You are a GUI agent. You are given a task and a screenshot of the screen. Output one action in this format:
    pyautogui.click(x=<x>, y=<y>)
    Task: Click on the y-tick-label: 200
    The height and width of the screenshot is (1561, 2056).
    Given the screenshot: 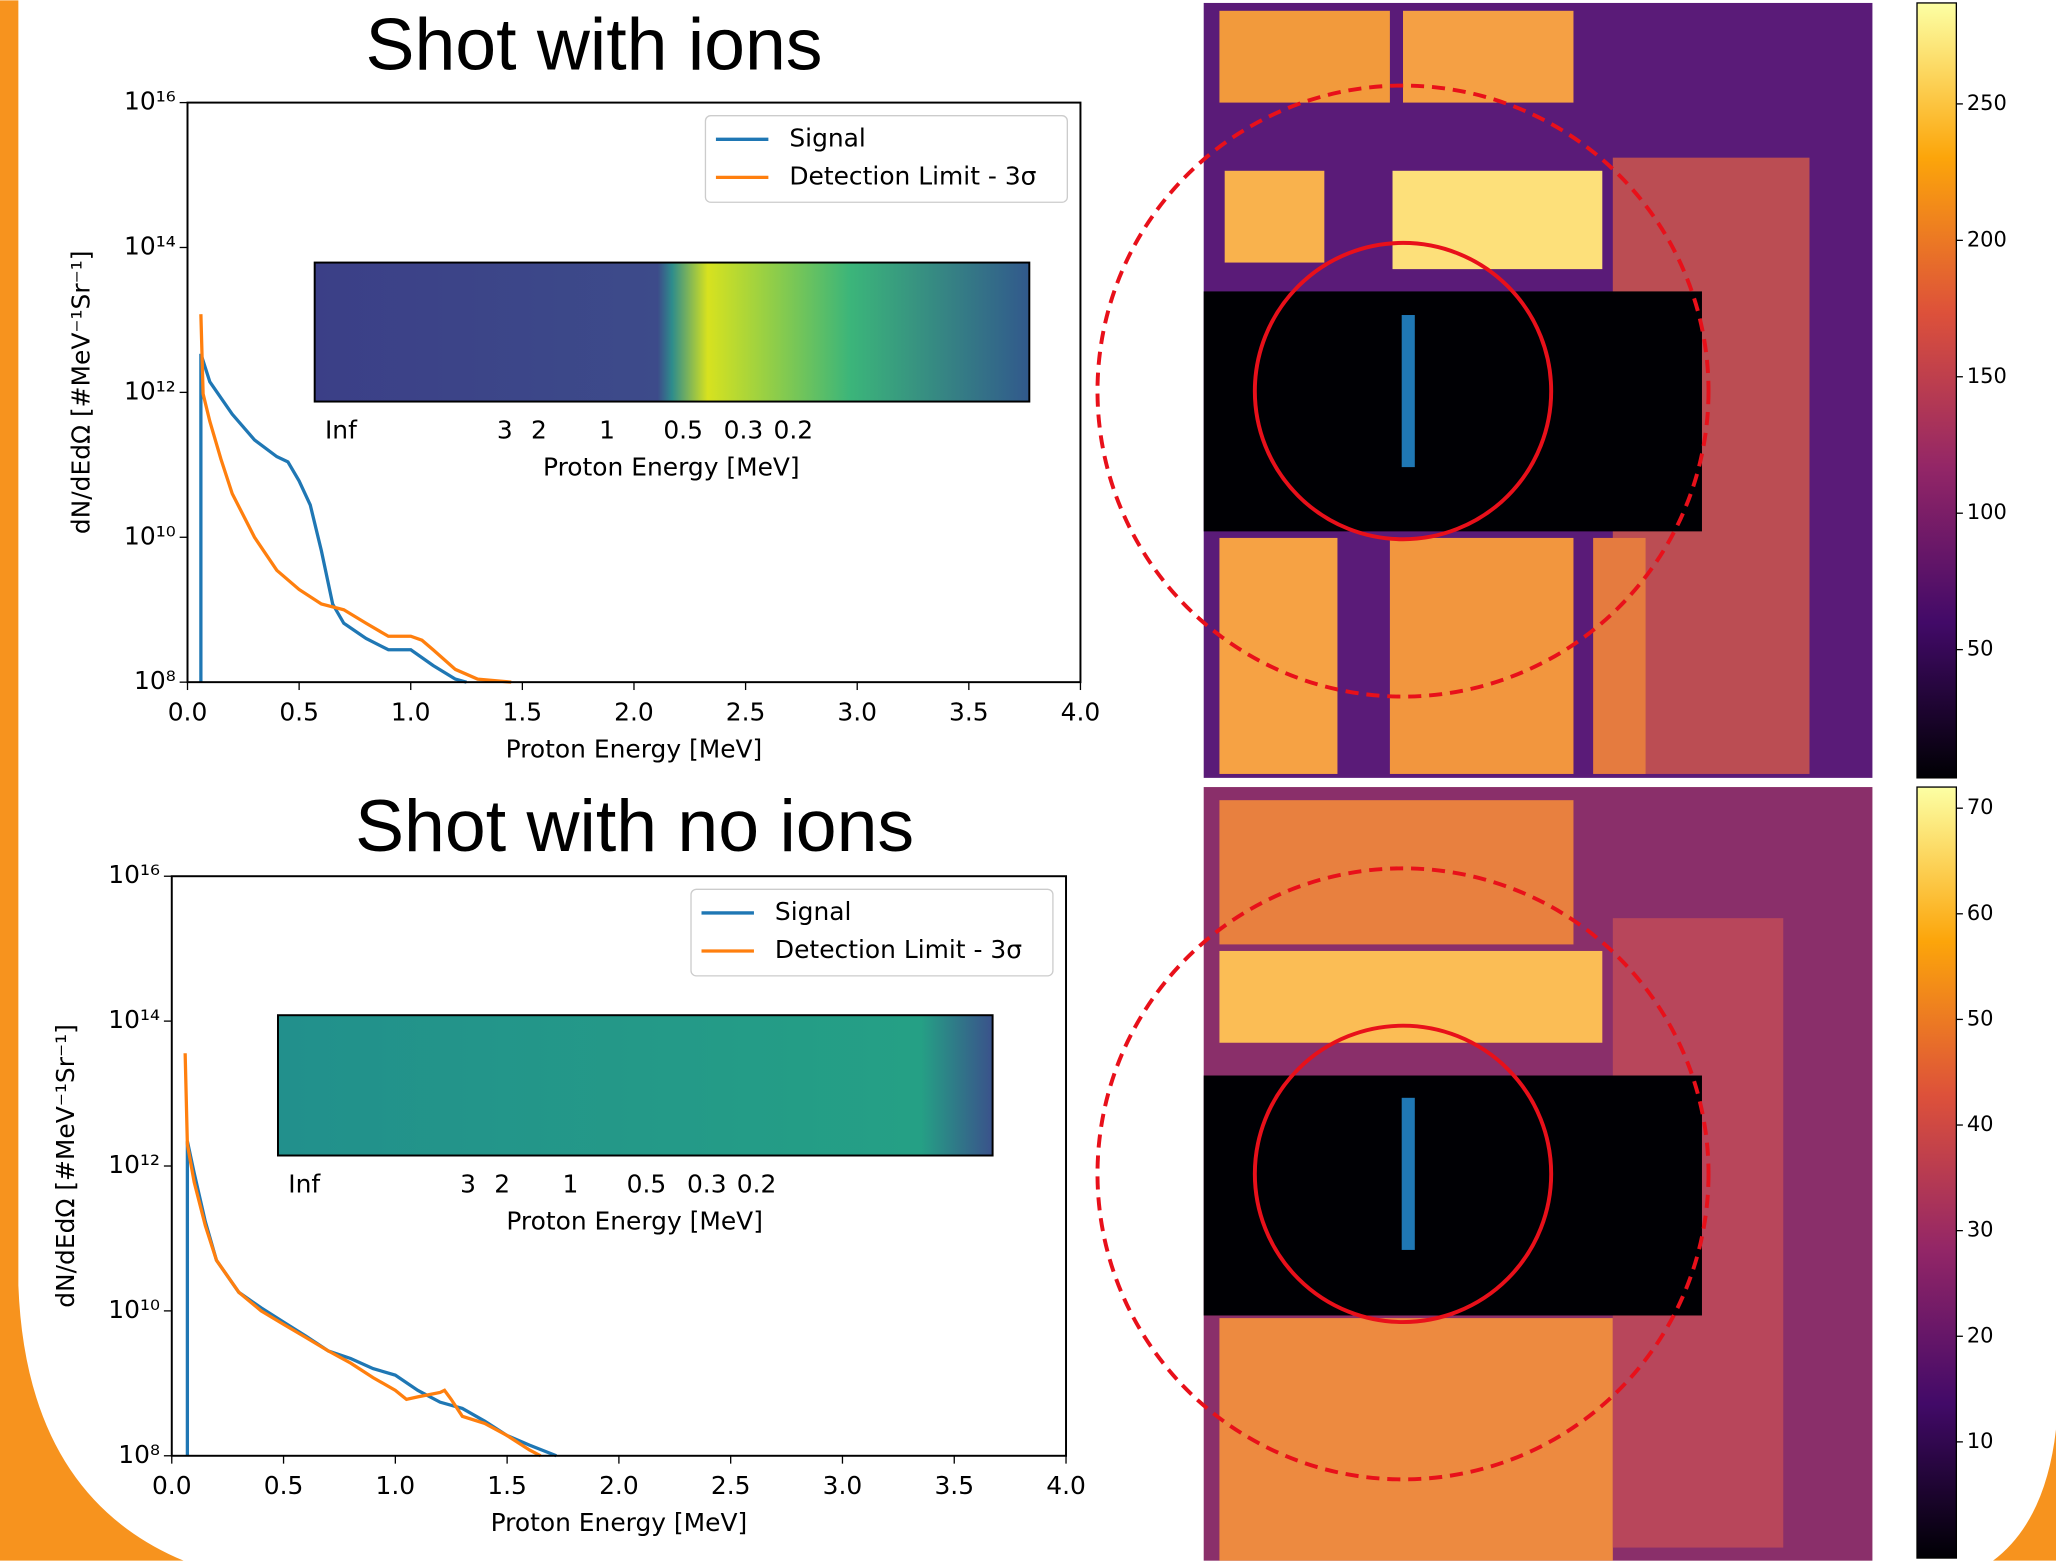 What is the action you would take?
    pyautogui.click(x=1987, y=239)
    